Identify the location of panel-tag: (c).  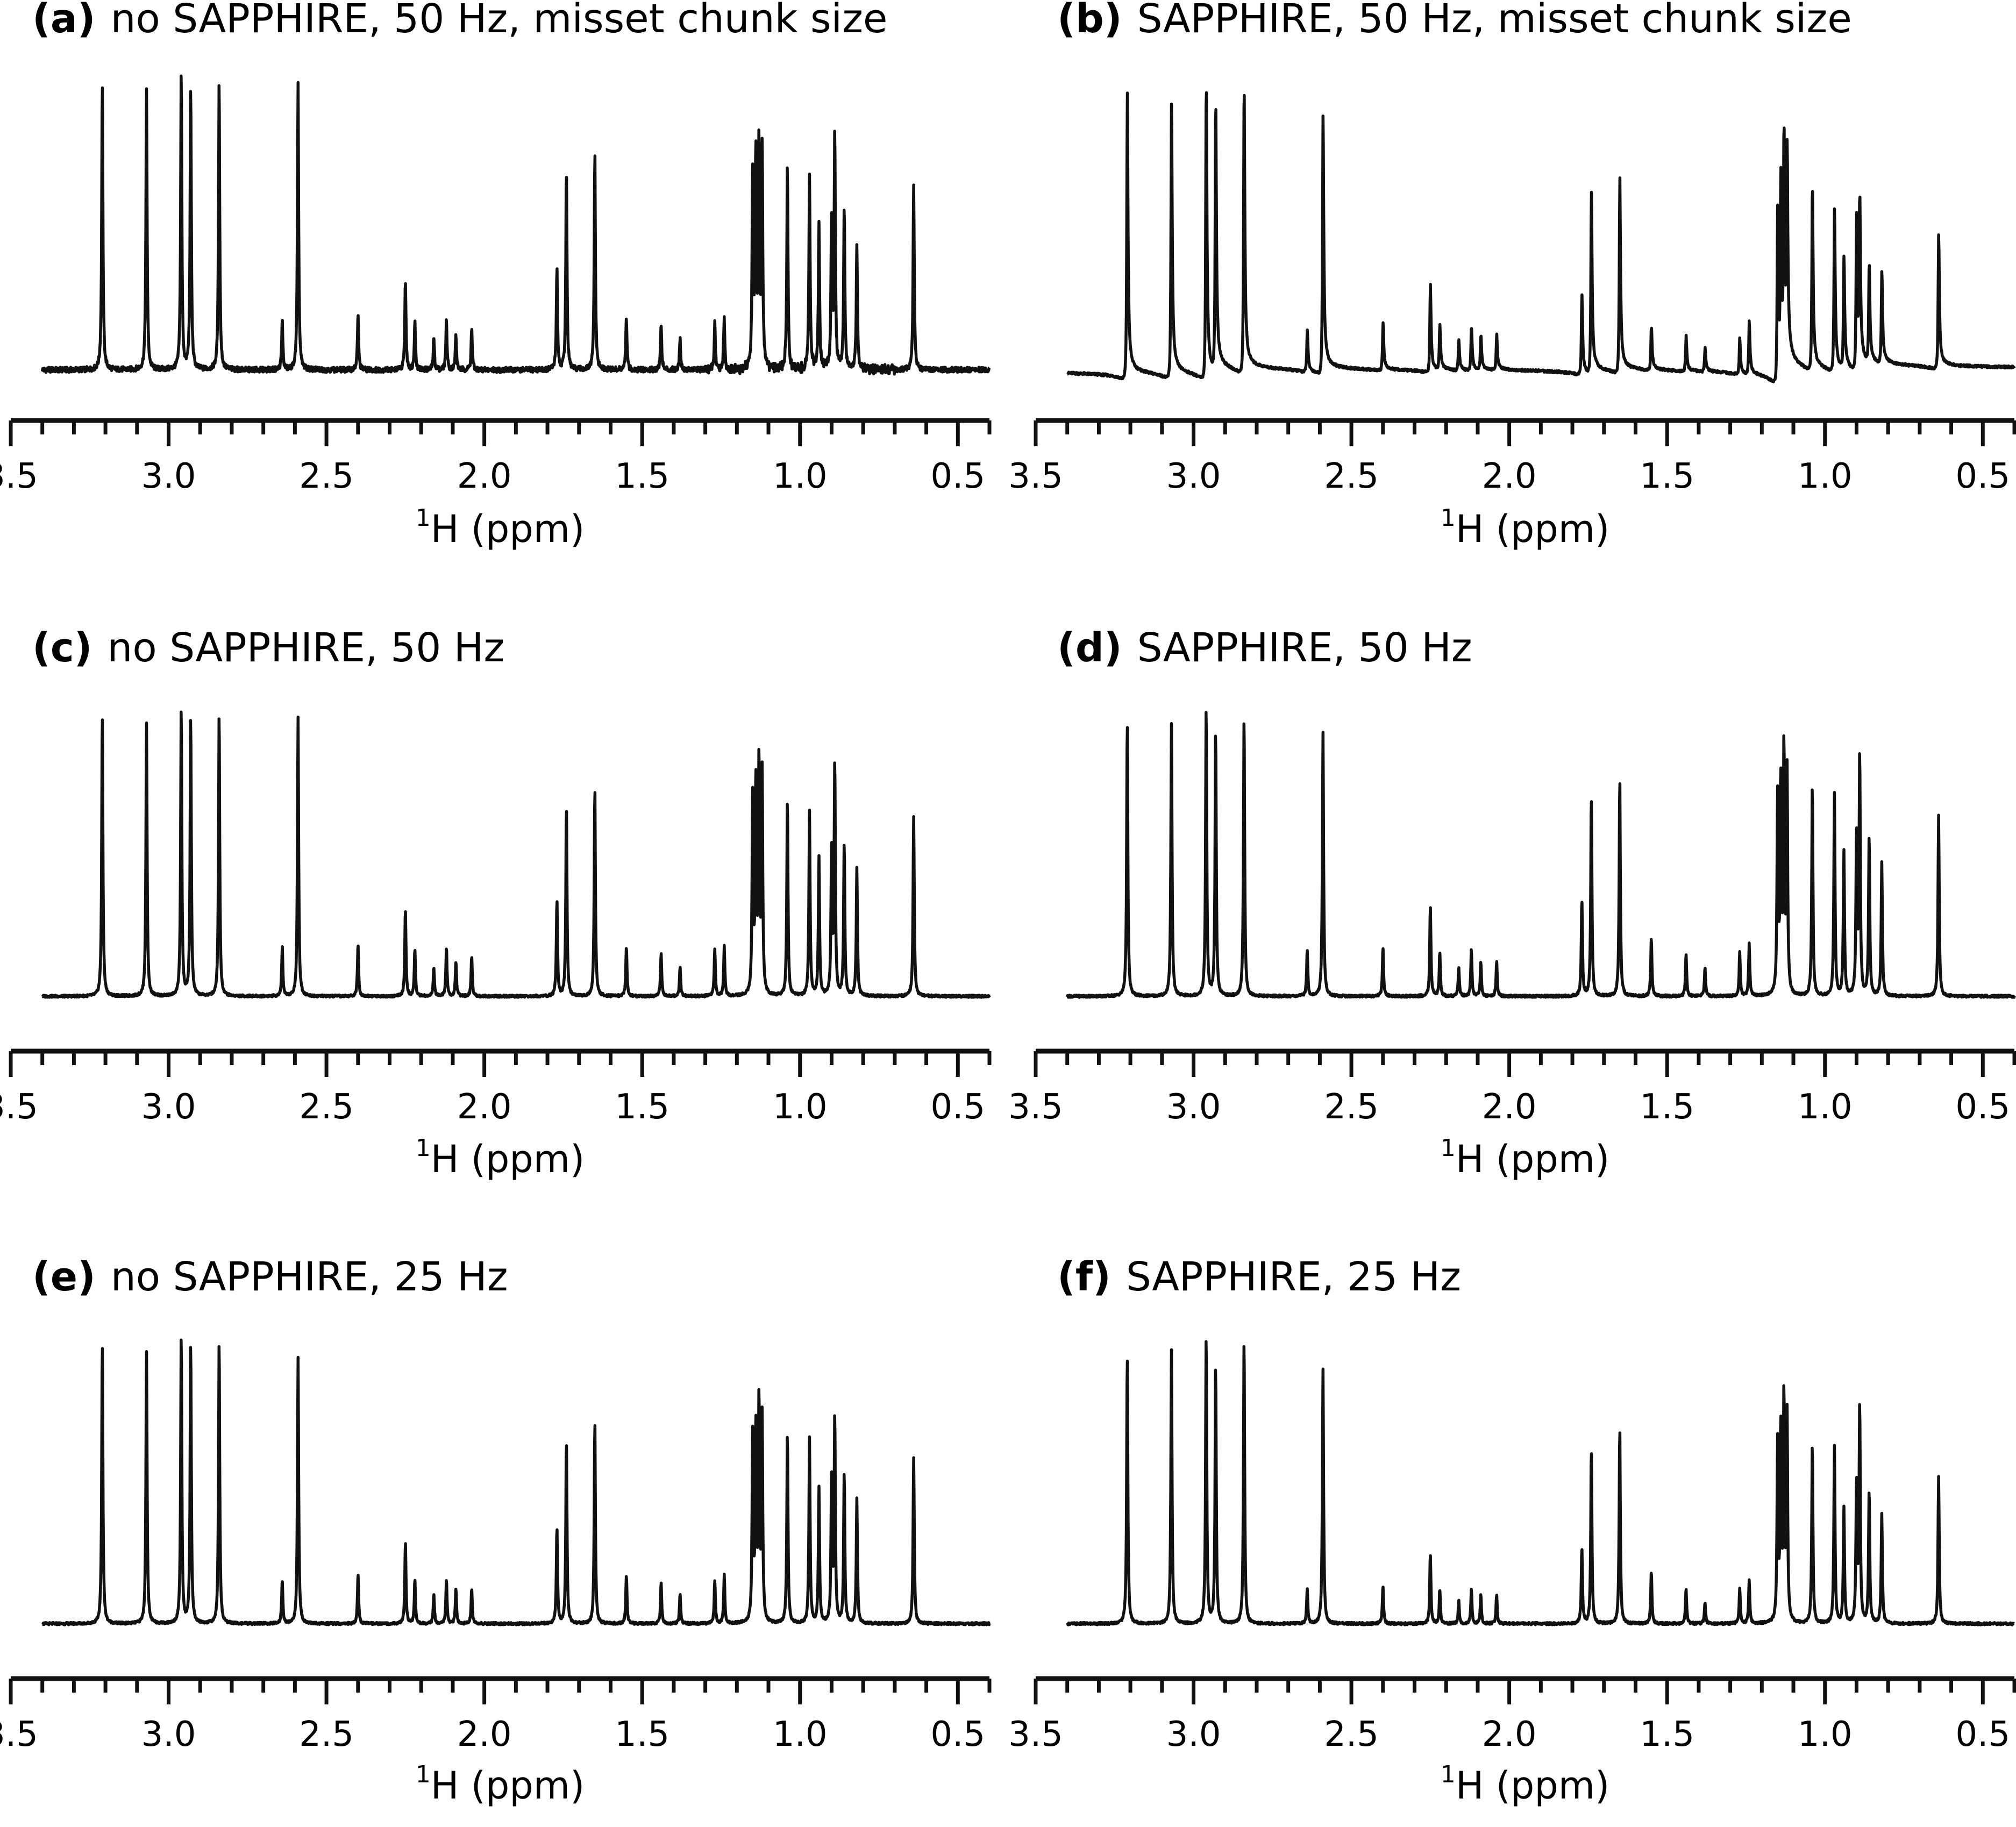
(62, 648).